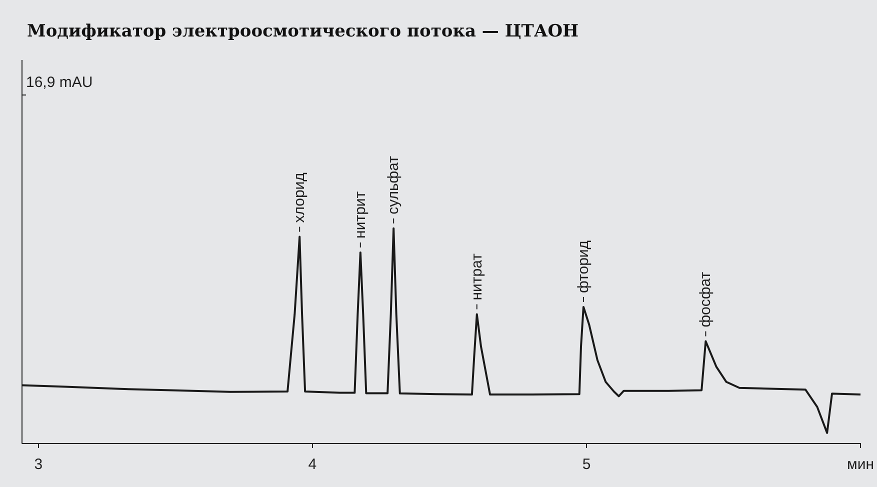 The image size is (877, 487). I want to click on x-tick-label: 4, so click(312, 464).